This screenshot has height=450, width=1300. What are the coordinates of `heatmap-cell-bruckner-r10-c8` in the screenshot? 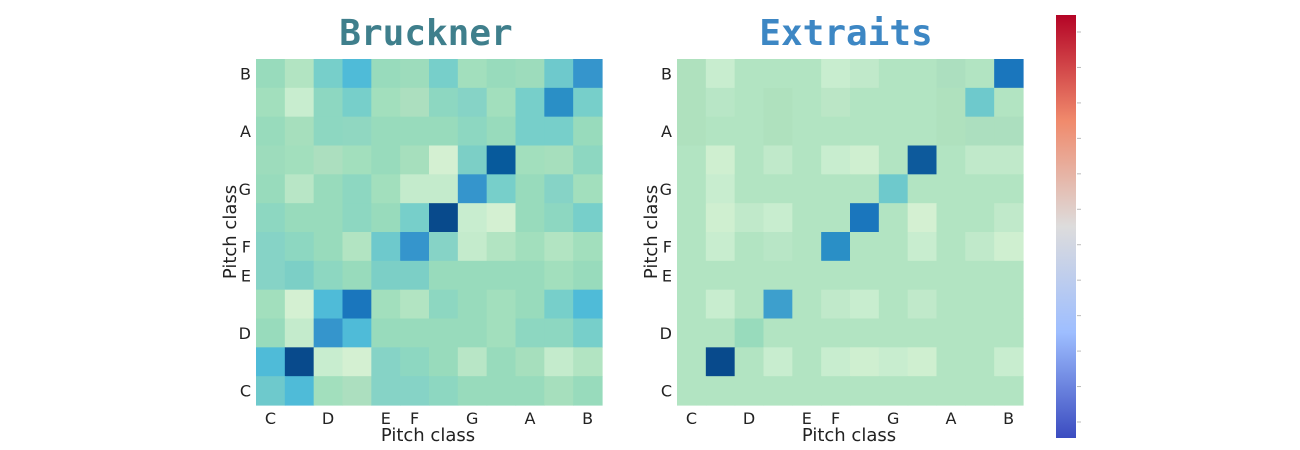 It's located at (501, 362).